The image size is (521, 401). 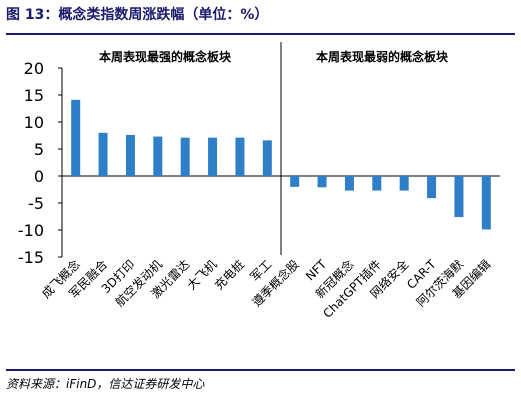 What do you see at coordinates (34, 122) in the screenshot?
I see `y-tick-label: 10` at bounding box center [34, 122].